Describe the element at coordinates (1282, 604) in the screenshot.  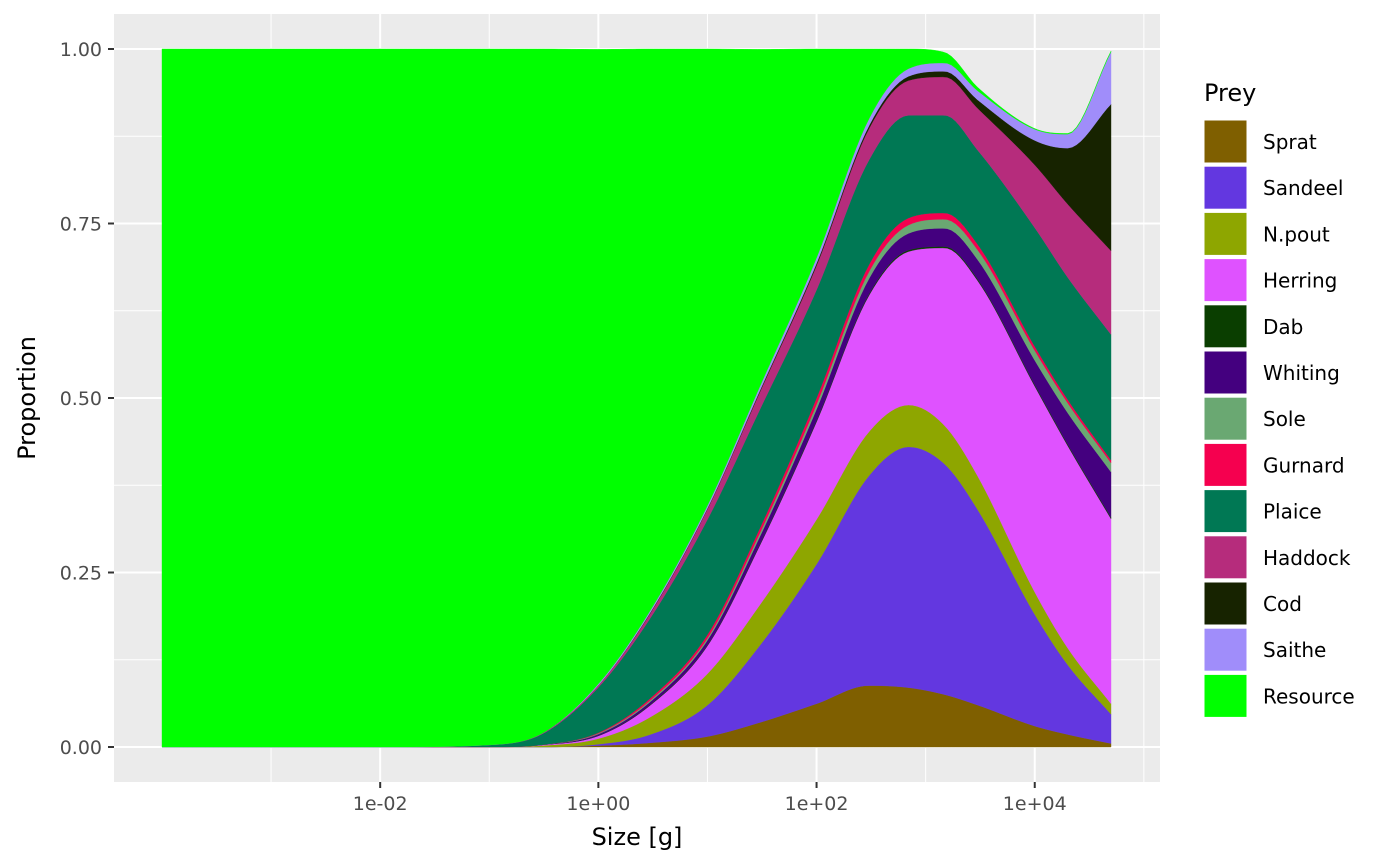
I see `legend-label: Cod` at that location.